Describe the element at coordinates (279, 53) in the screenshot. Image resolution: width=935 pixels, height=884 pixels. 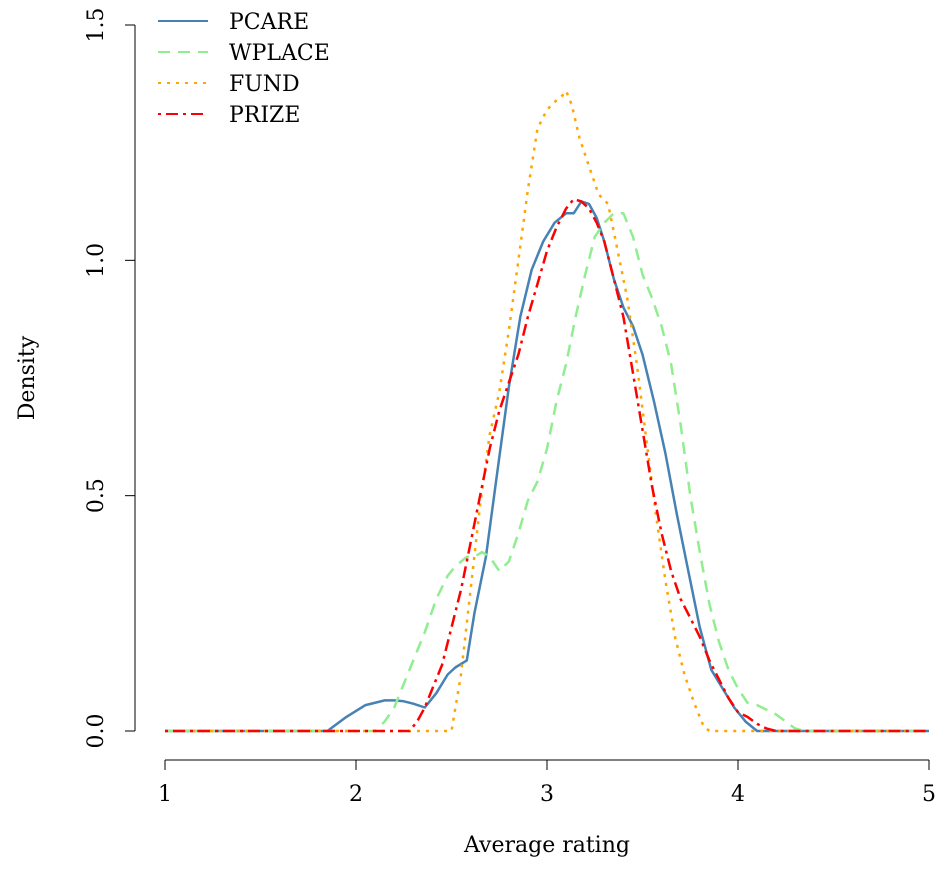
I see `legend-label: WPLACE` at that location.